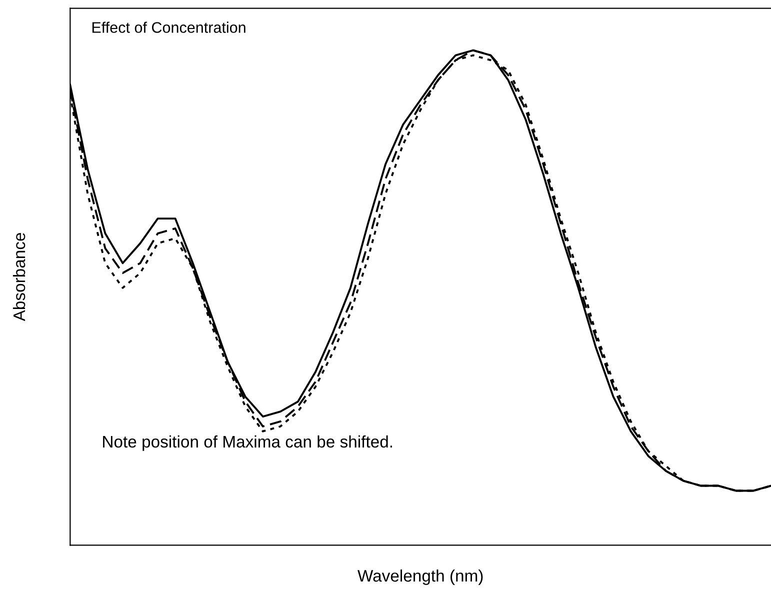 The image size is (771, 590). What do you see at coordinates (420, 577) in the screenshot?
I see `x-axis-title: Wavelength (nm)` at bounding box center [420, 577].